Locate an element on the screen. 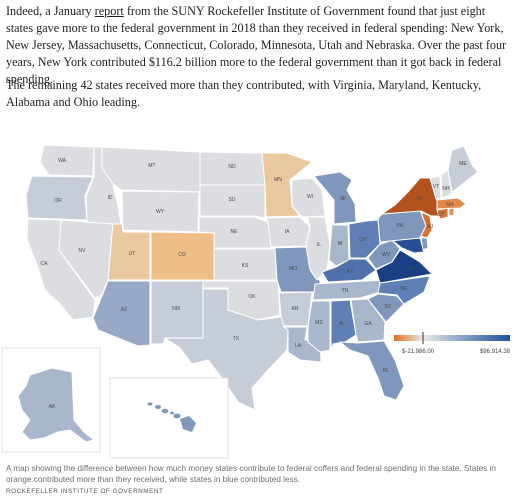 This screenshot has width=514, height=500. state-ms is located at coordinates (319, 326).